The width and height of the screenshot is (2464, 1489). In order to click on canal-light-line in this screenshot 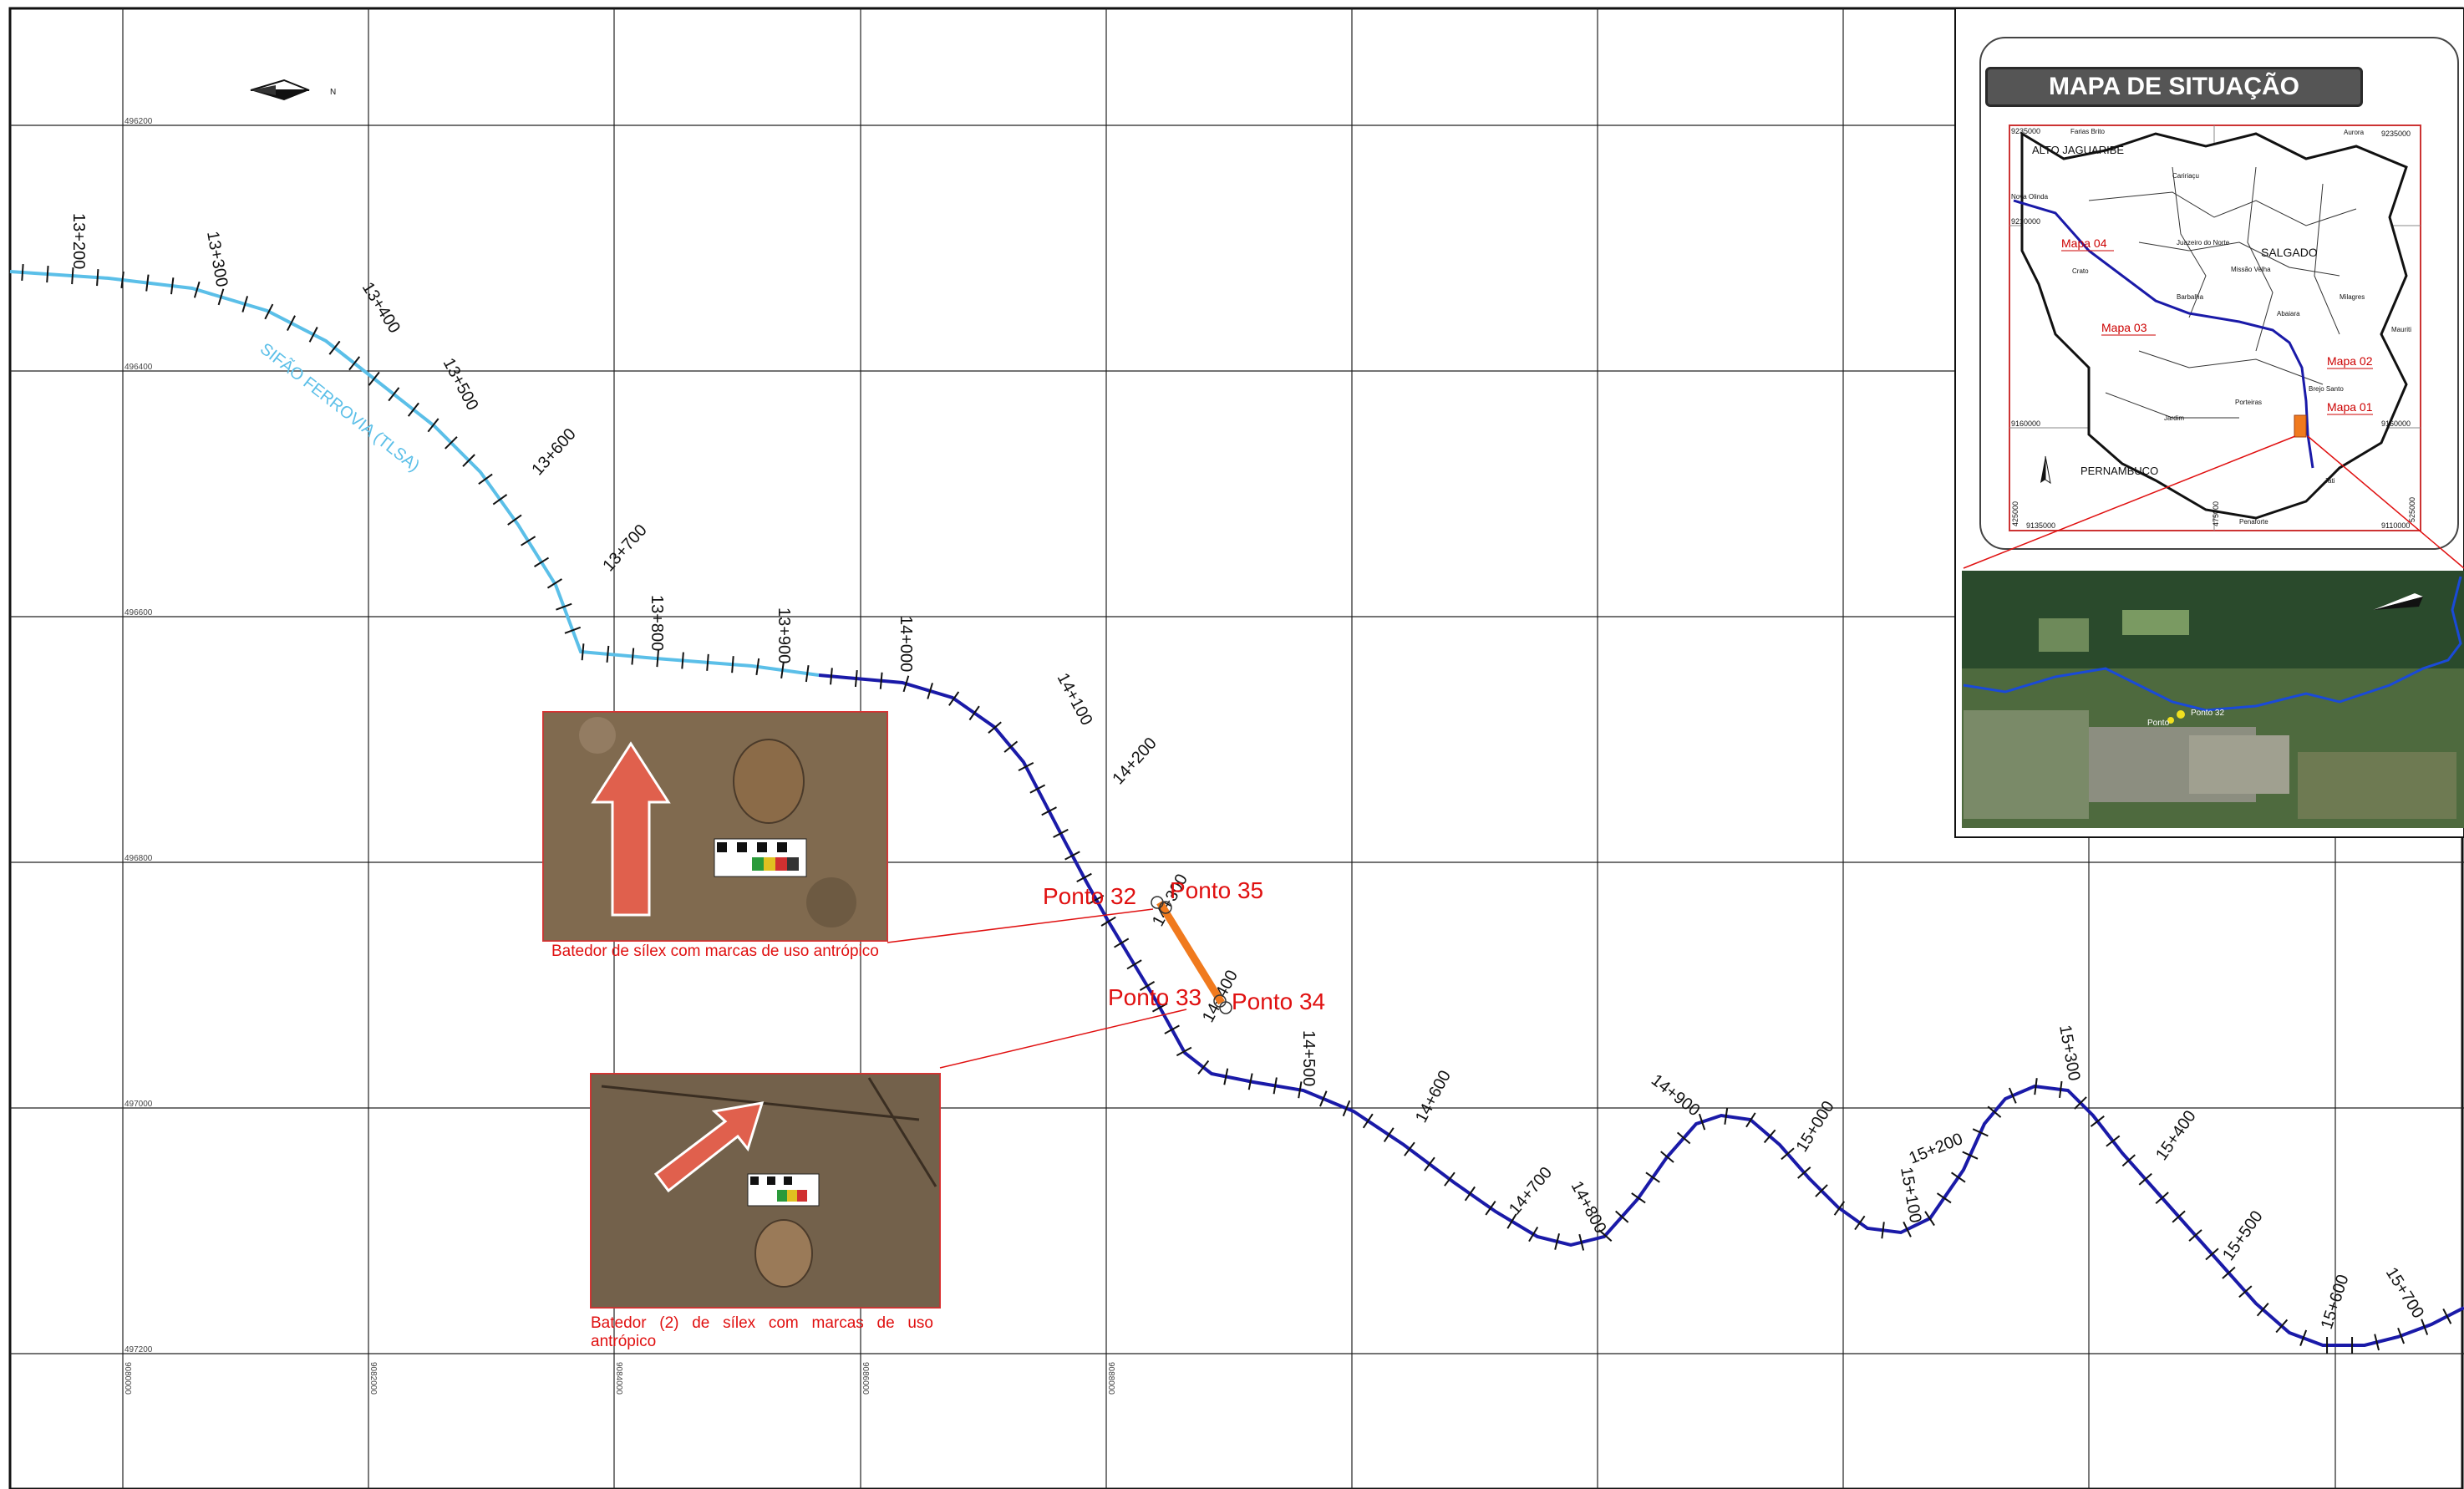, I will do `click(414, 473)`.